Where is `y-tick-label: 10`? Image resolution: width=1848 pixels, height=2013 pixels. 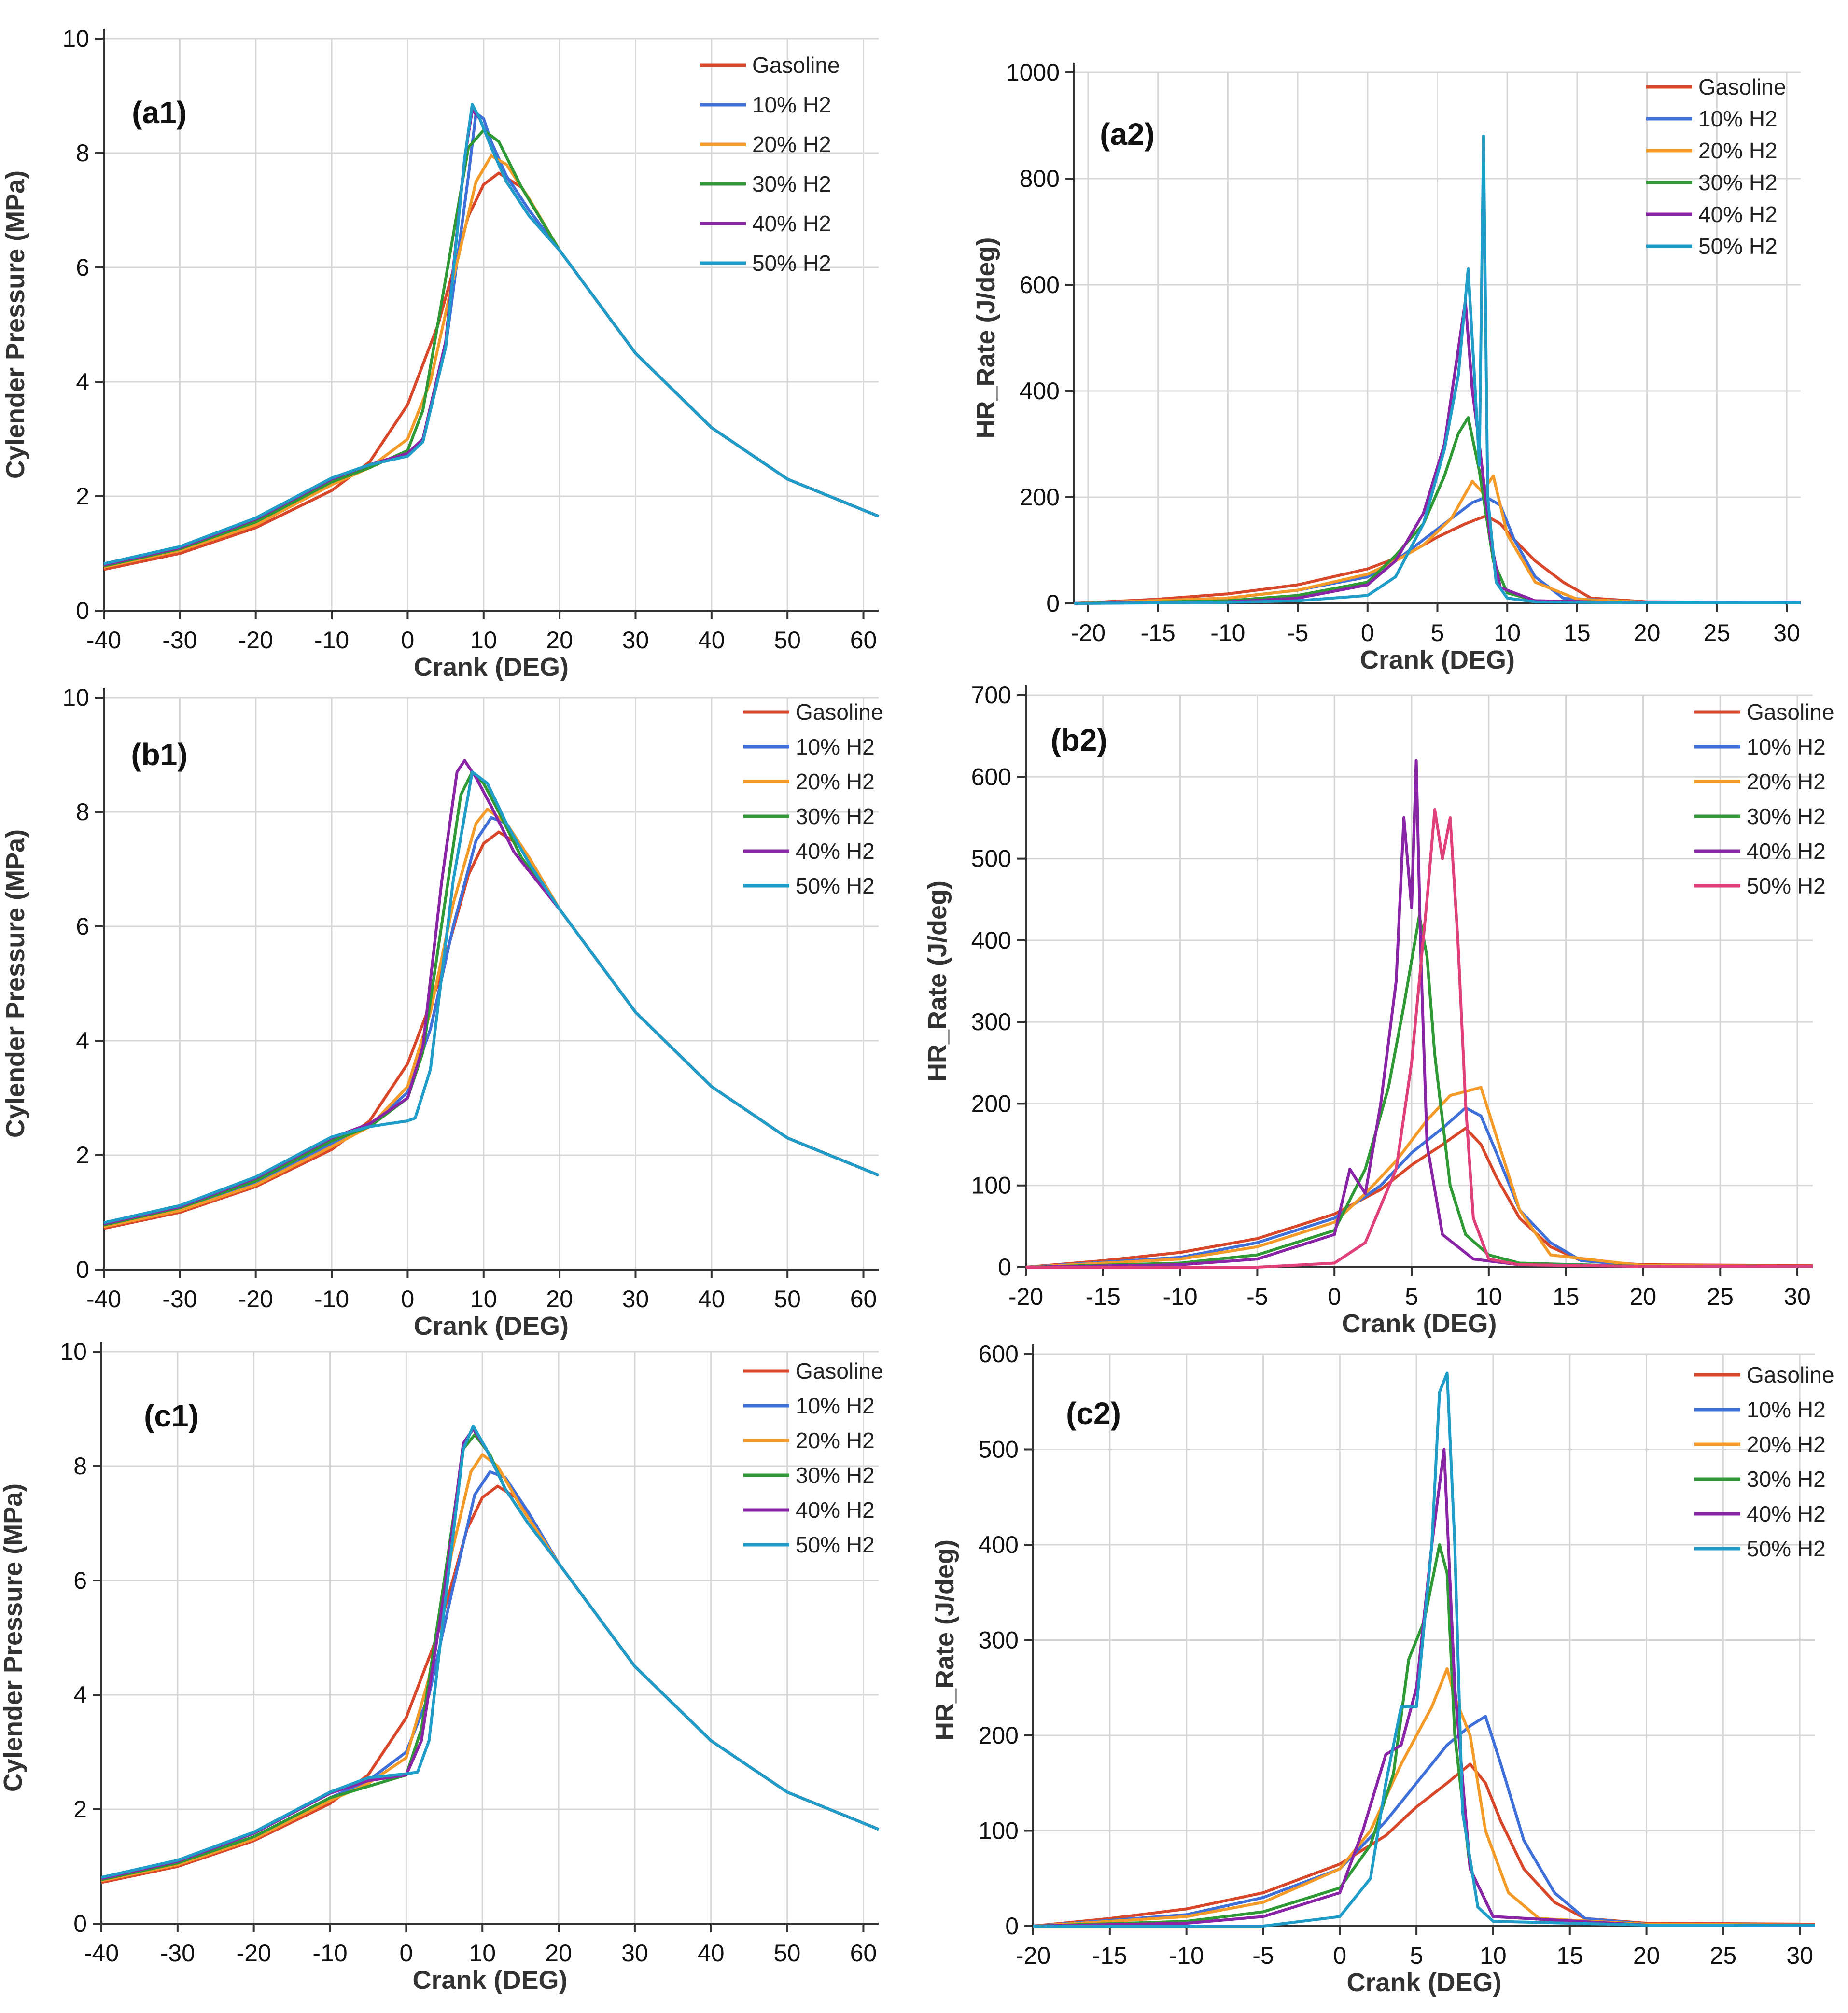 y-tick-label: 10 is located at coordinates (73, 1351).